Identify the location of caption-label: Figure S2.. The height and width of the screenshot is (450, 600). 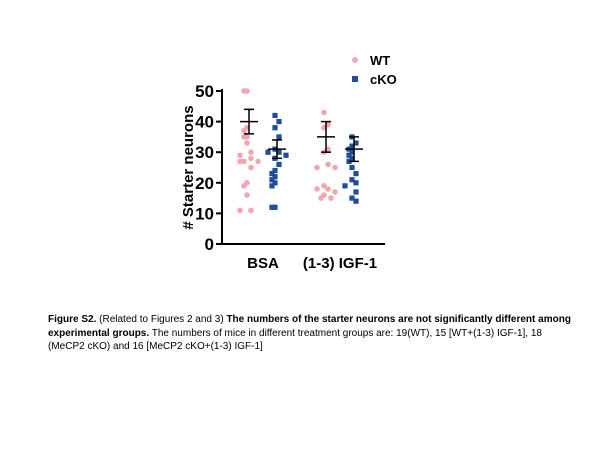
(72, 319).